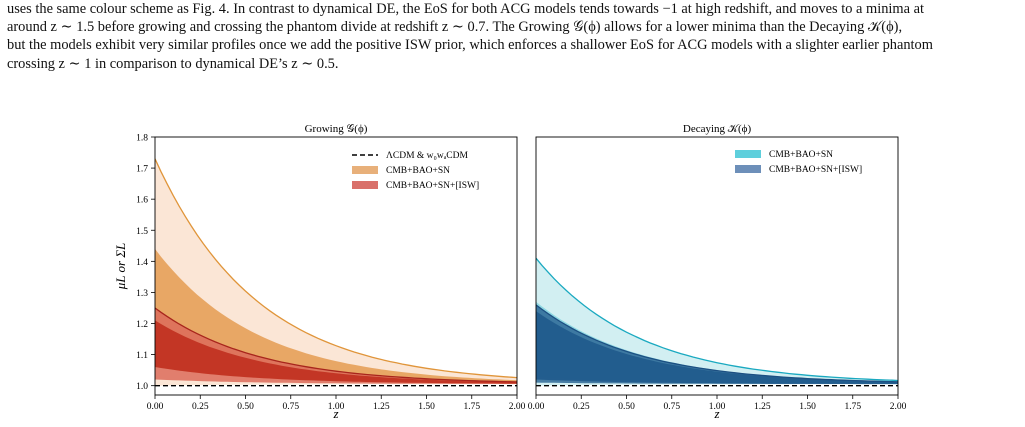 The width and height of the screenshot is (1025, 427). What do you see at coordinates (142, 325) in the screenshot?
I see `y-tick-label: 1.2` at bounding box center [142, 325].